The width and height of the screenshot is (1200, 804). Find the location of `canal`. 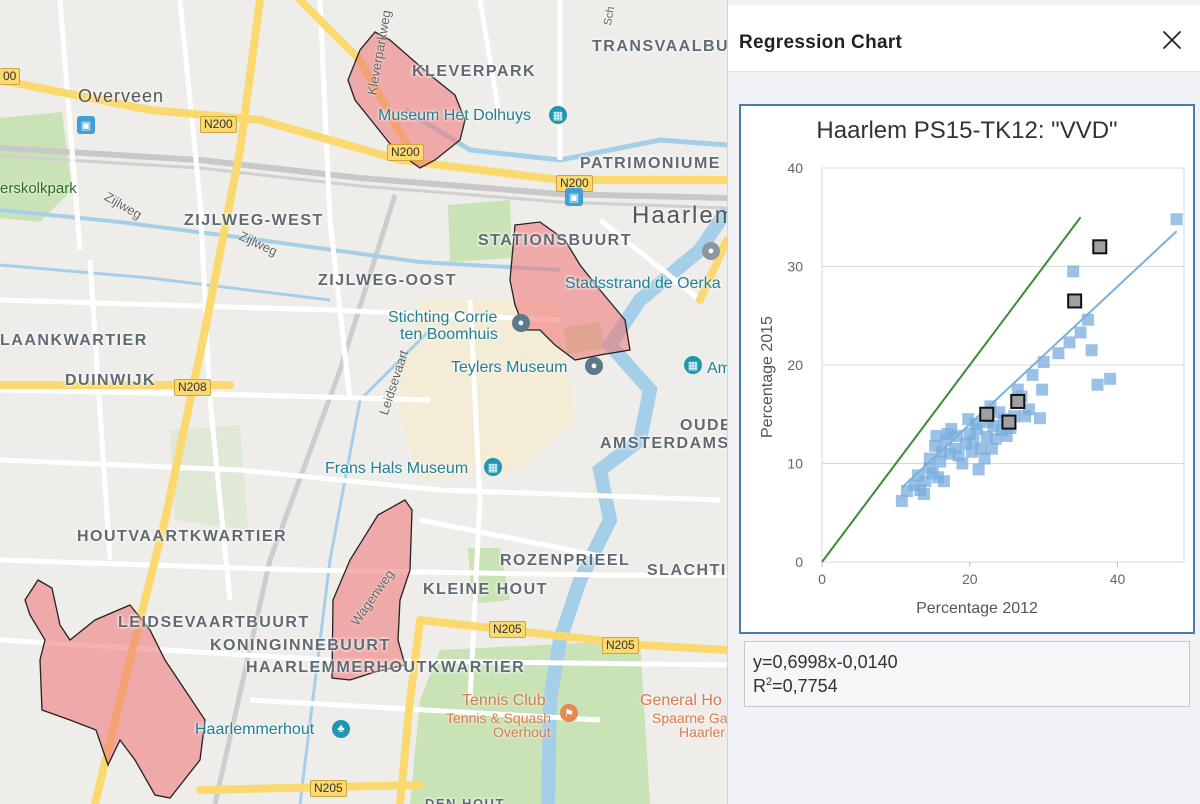

canal is located at coordinates (165, 282).